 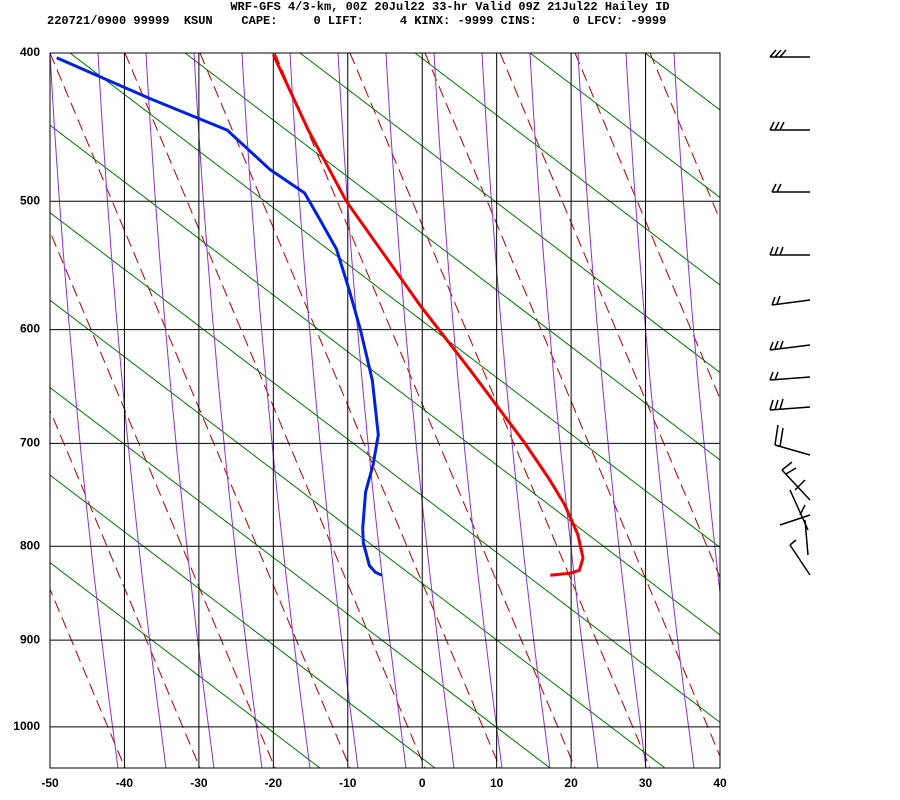 I want to click on y-tick-label: 500, so click(x=30, y=200).